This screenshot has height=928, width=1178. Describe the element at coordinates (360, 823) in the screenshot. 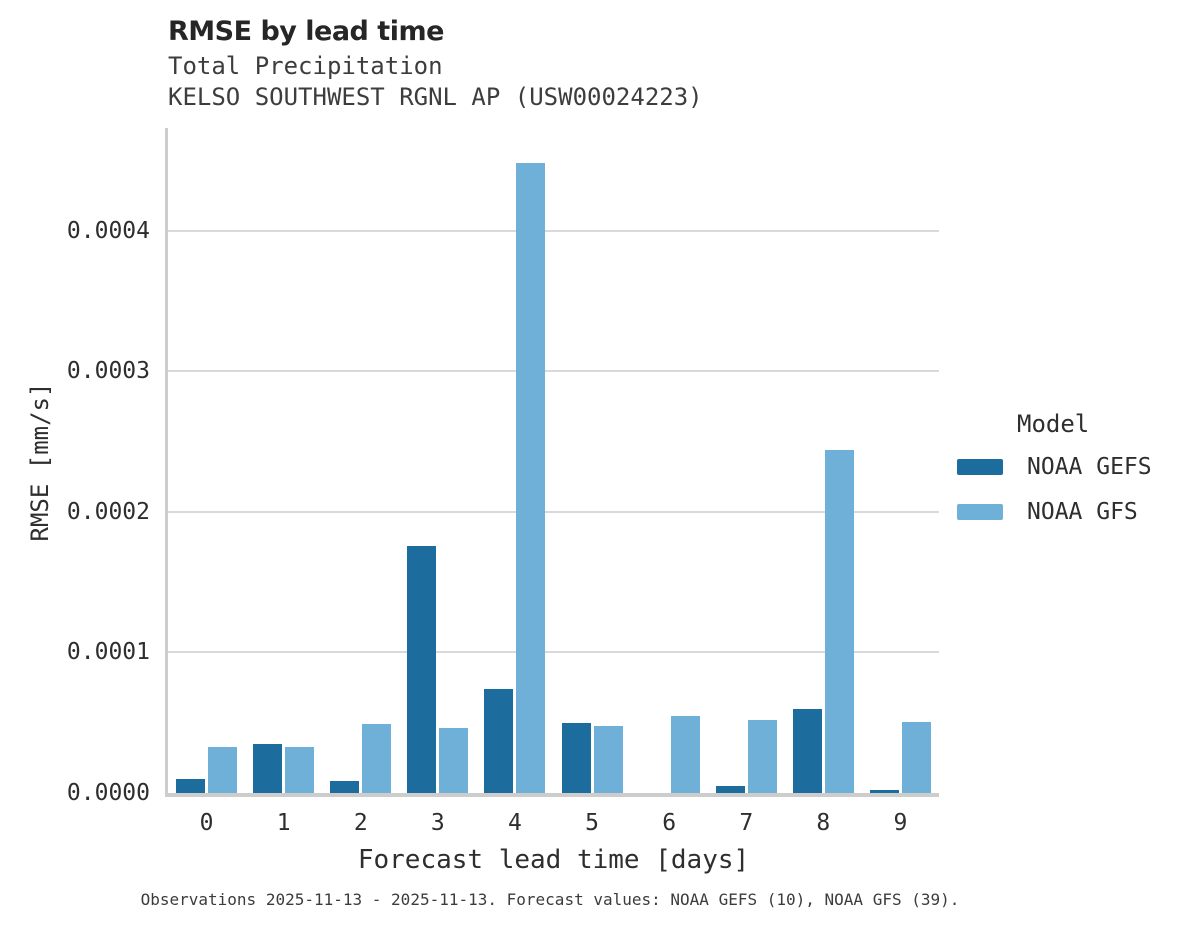

I see `x-tick-label: 2` at that location.